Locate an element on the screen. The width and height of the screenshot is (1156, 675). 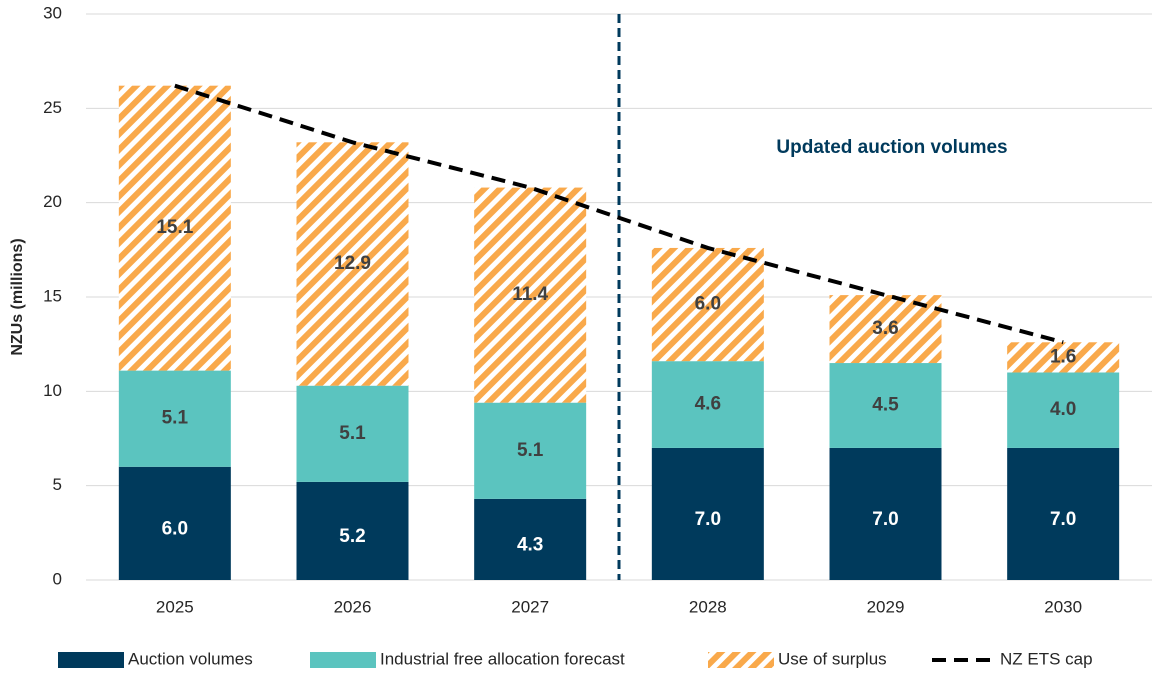
y-tick-label: 25 is located at coordinates (52, 107).